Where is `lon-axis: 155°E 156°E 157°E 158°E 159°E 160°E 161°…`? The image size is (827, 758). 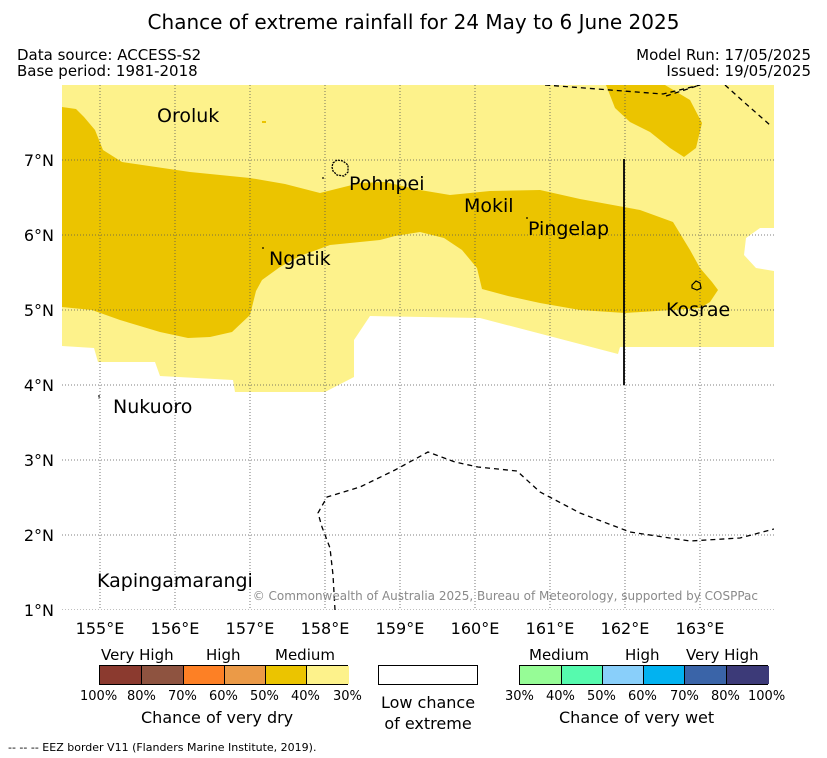 lon-axis: 155°E 156°E 157°E 158°E 159°E 160°E 161°… is located at coordinates (400, 628).